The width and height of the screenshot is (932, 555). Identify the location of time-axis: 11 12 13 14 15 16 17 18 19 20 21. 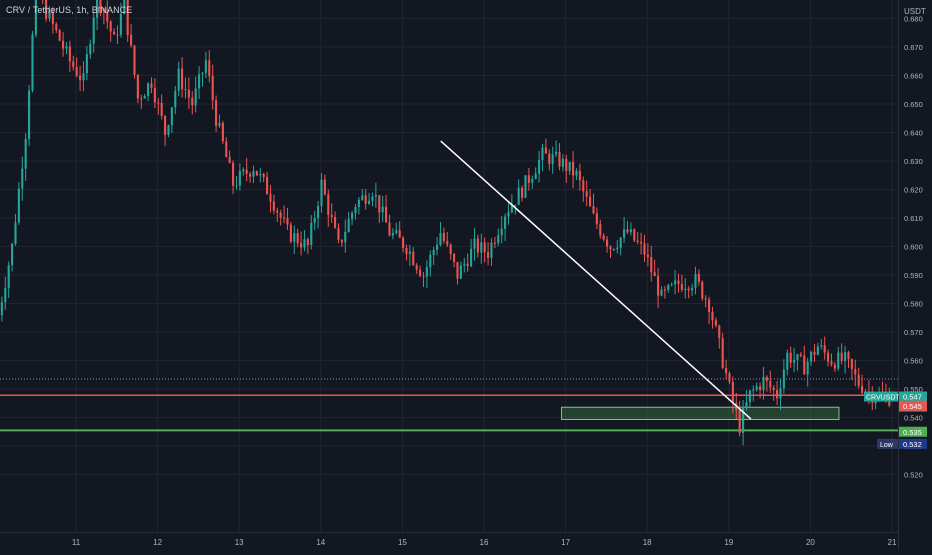
(484, 542).